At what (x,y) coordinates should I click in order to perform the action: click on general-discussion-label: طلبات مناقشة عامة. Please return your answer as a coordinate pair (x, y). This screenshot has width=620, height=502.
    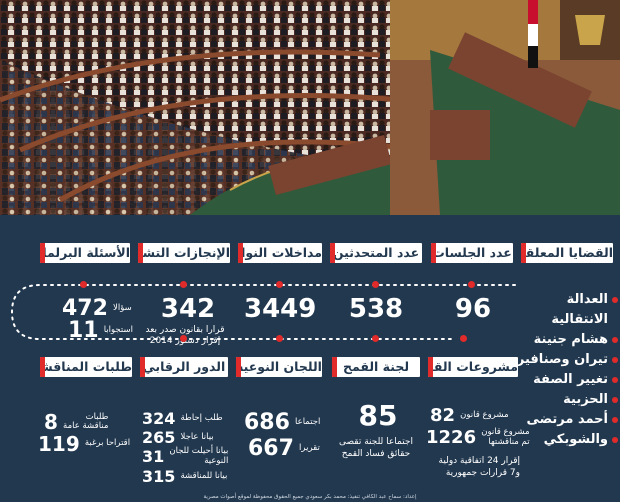
    Looking at the image, I should click on (86, 421).